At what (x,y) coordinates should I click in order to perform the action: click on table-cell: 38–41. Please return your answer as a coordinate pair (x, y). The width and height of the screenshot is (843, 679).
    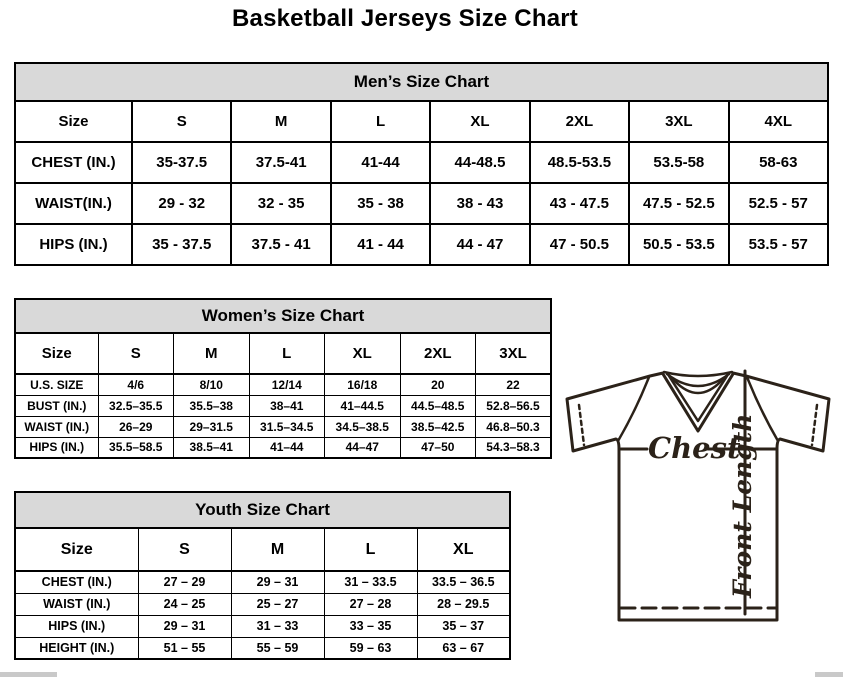
    Looking at the image, I should click on (286, 405).